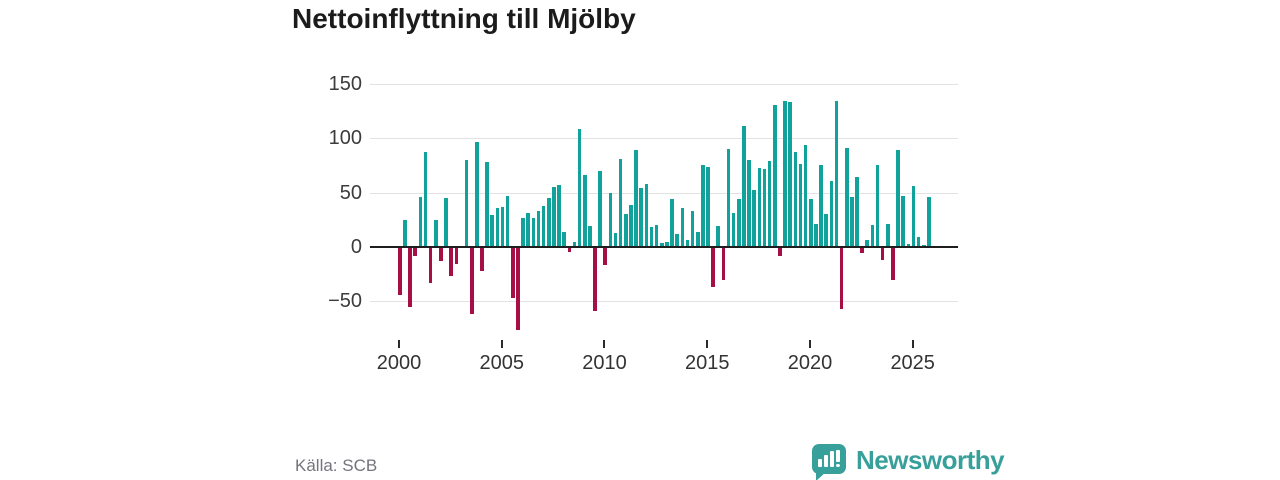 The image size is (1280, 480). Describe the element at coordinates (829, 462) in the screenshot. I see `newsworthy-logo-icon` at that location.